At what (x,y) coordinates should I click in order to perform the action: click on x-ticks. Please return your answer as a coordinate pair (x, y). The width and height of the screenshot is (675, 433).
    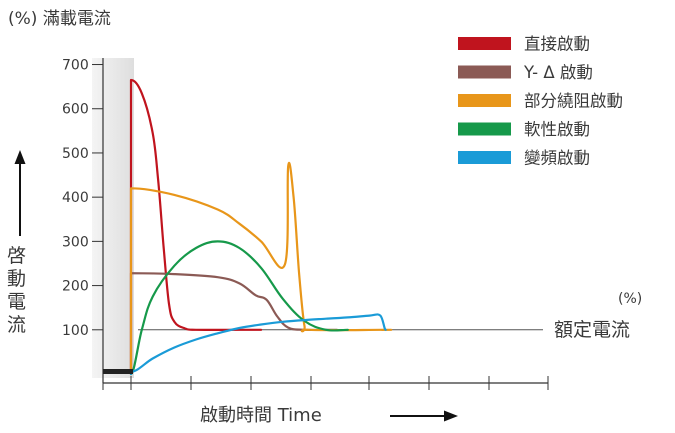
    Looking at the image, I should click on (325, 383).